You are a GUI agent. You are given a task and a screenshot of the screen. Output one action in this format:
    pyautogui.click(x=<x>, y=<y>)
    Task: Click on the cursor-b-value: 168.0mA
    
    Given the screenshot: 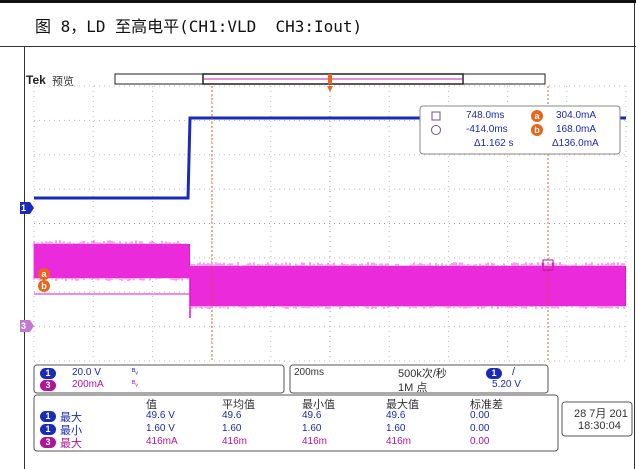 What is the action you would take?
    pyautogui.click(x=576, y=129)
    